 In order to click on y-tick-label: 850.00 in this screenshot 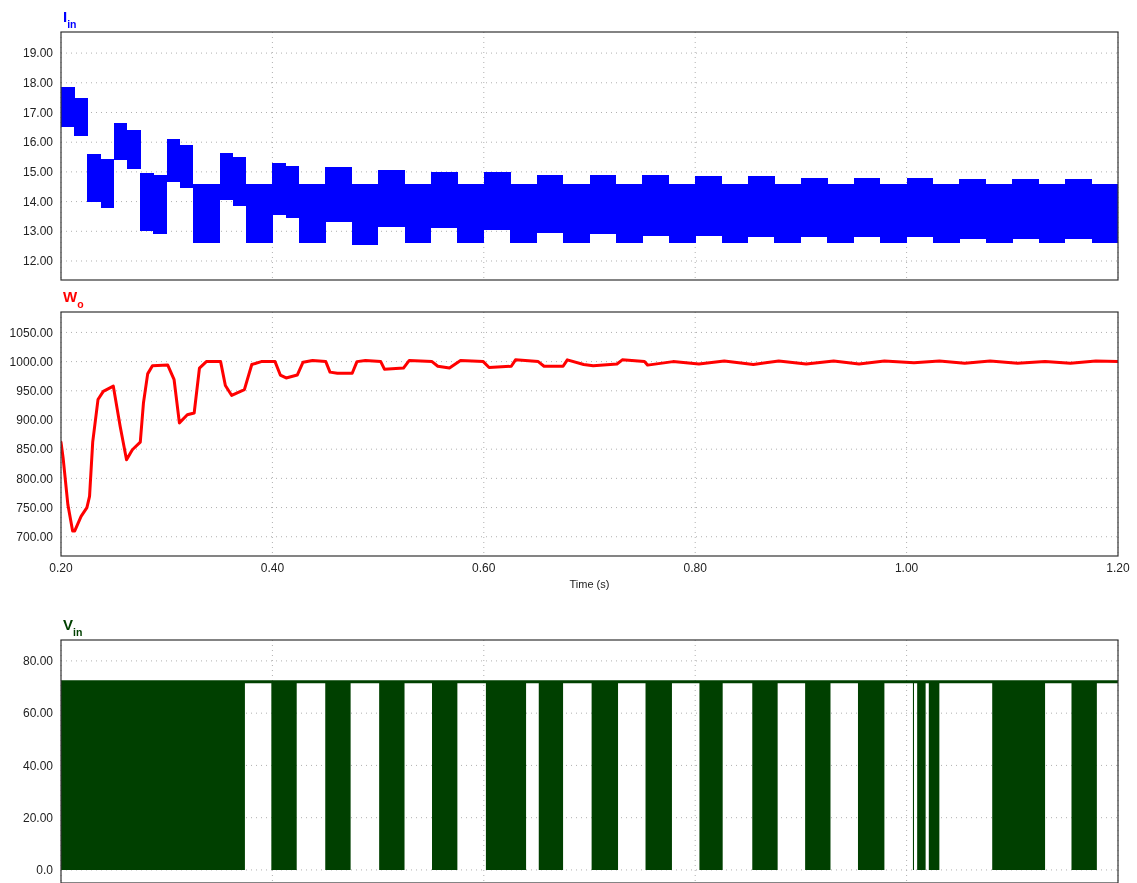, I will do `click(35, 449)`.